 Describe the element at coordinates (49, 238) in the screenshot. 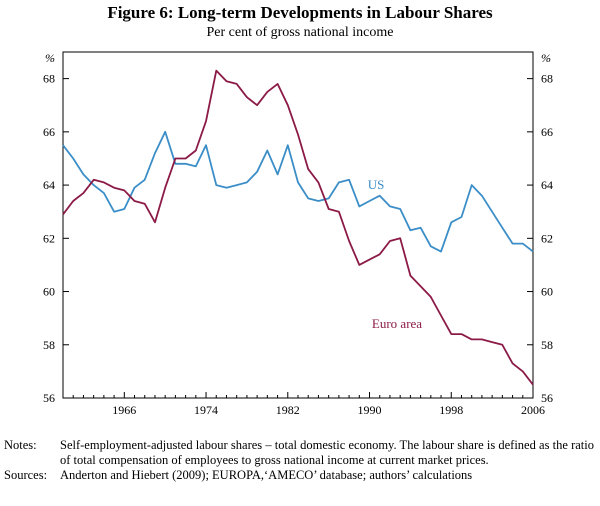

I see `y-tick-label-left: 62` at that location.